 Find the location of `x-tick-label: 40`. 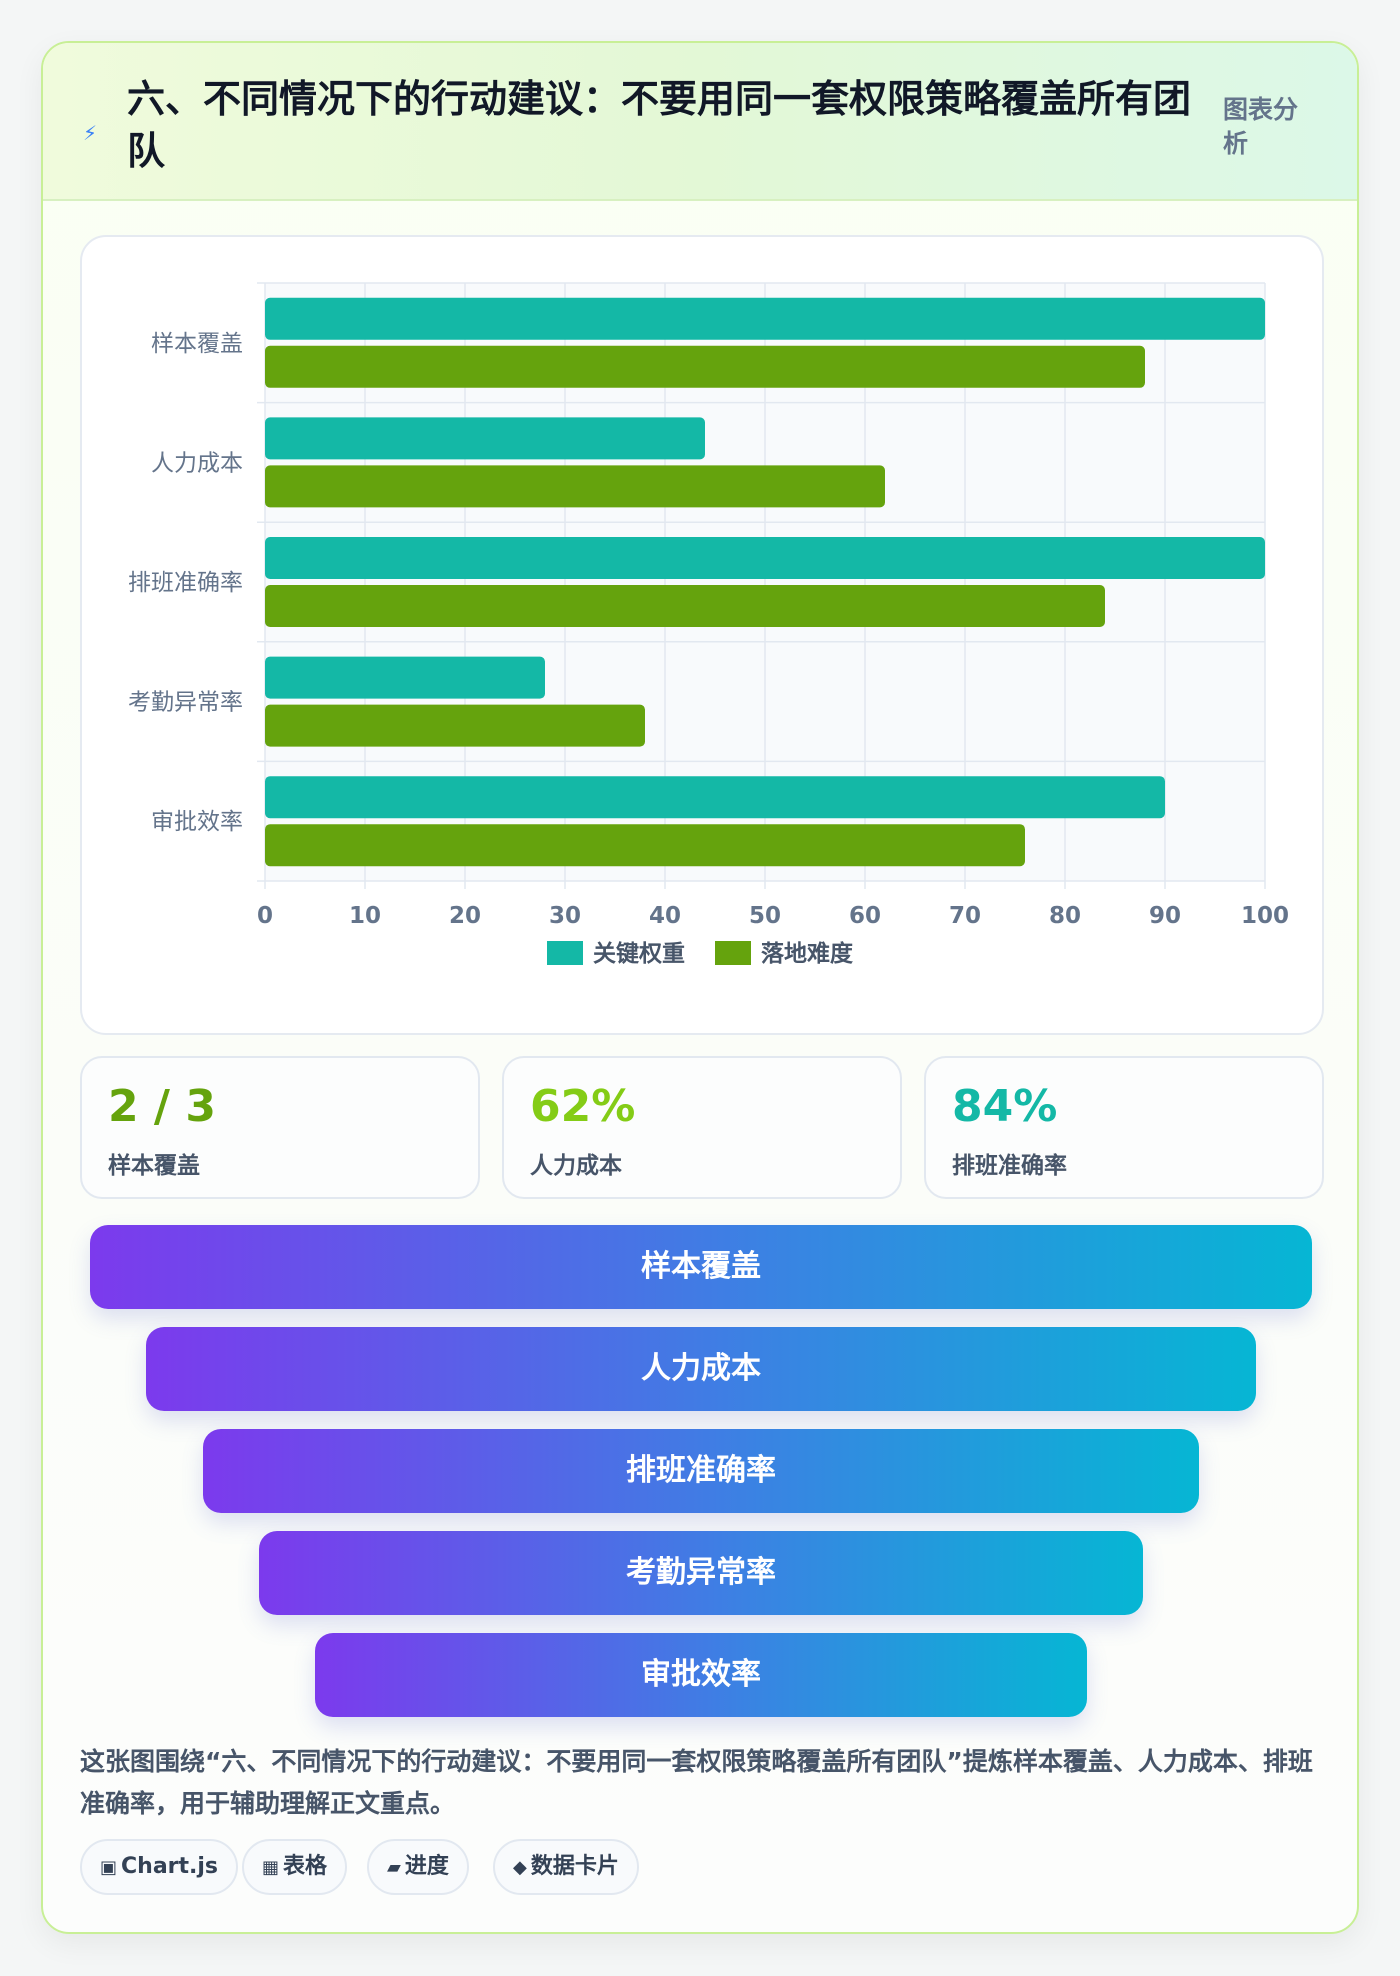

x-tick-label: 40 is located at coordinates (665, 916).